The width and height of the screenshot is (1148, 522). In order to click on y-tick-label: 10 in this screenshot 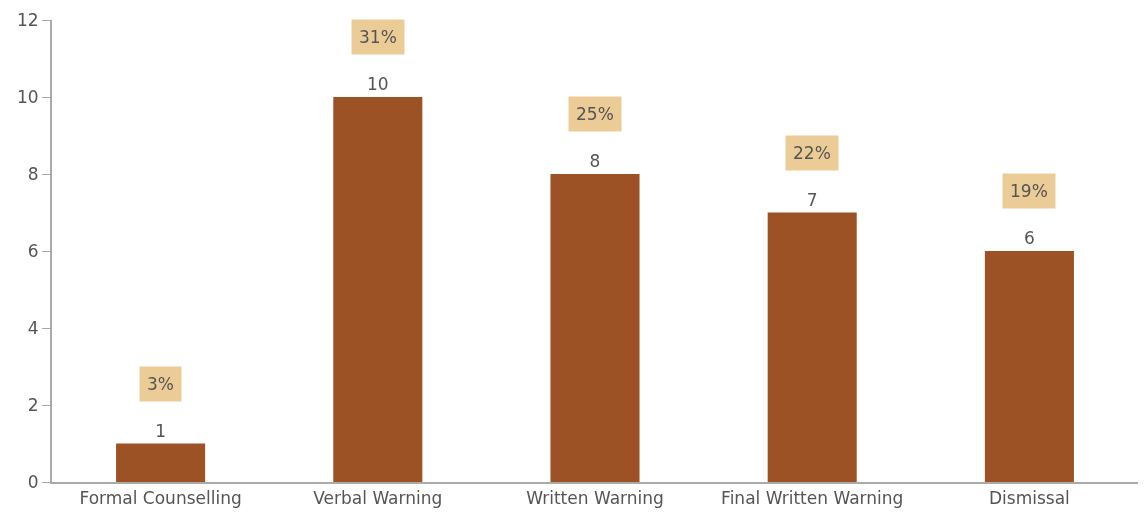, I will do `click(27, 96)`.